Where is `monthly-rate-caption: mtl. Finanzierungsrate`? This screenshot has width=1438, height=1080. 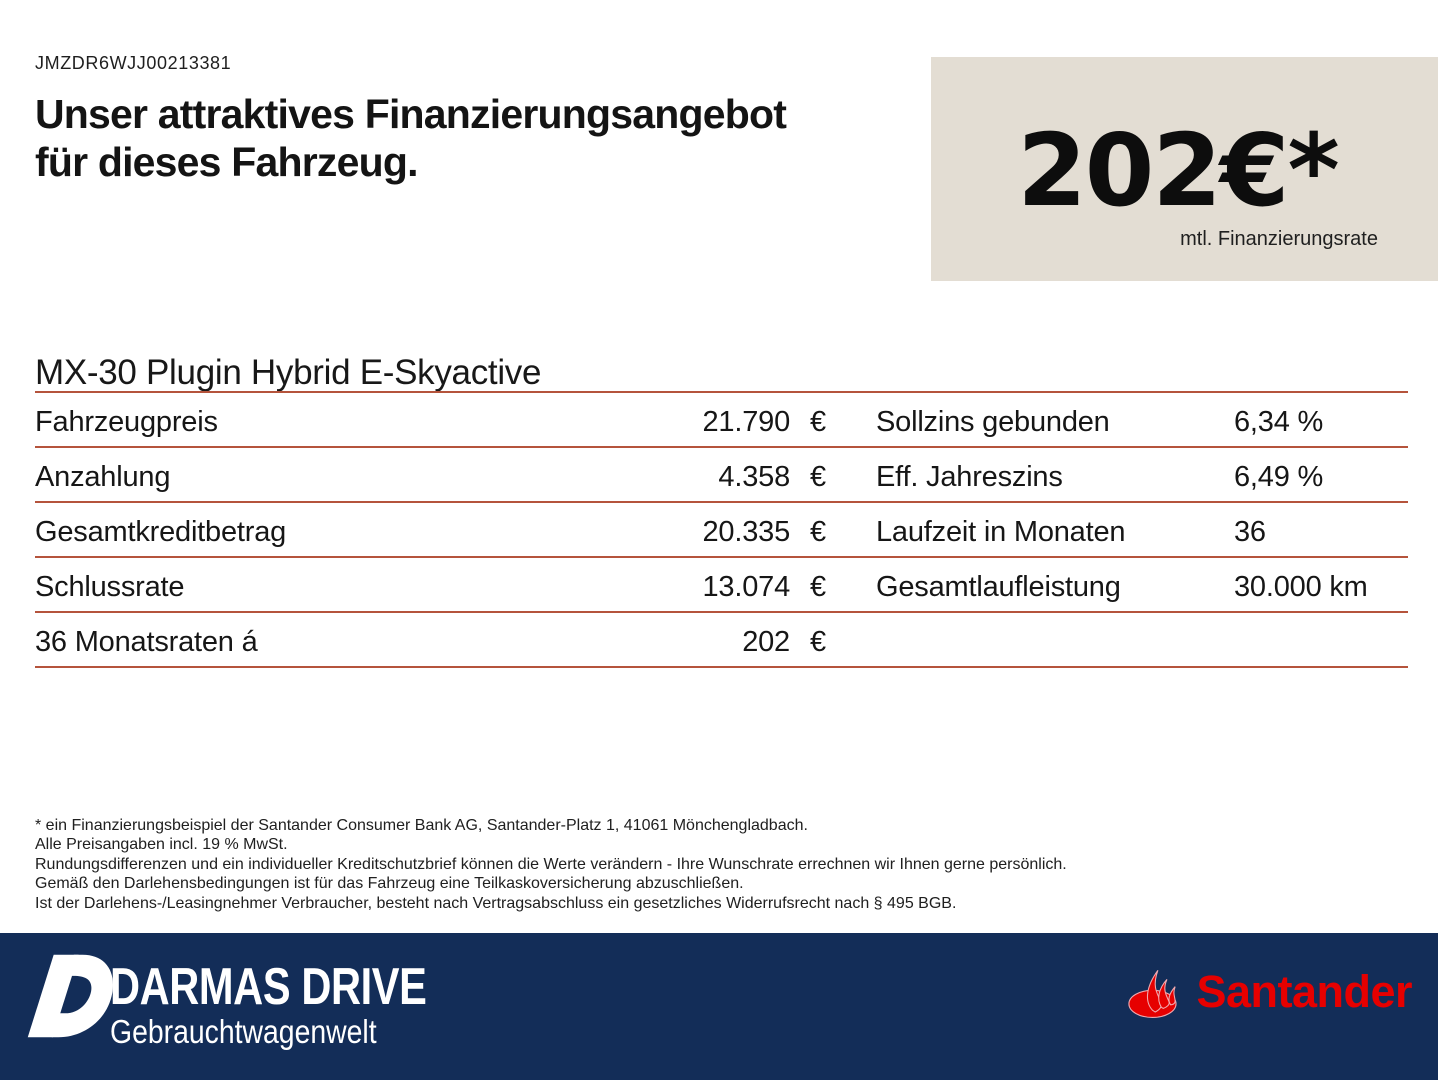
monthly-rate-caption: mtl. Finanzierungsrate is located at coordinates (1279, 239).